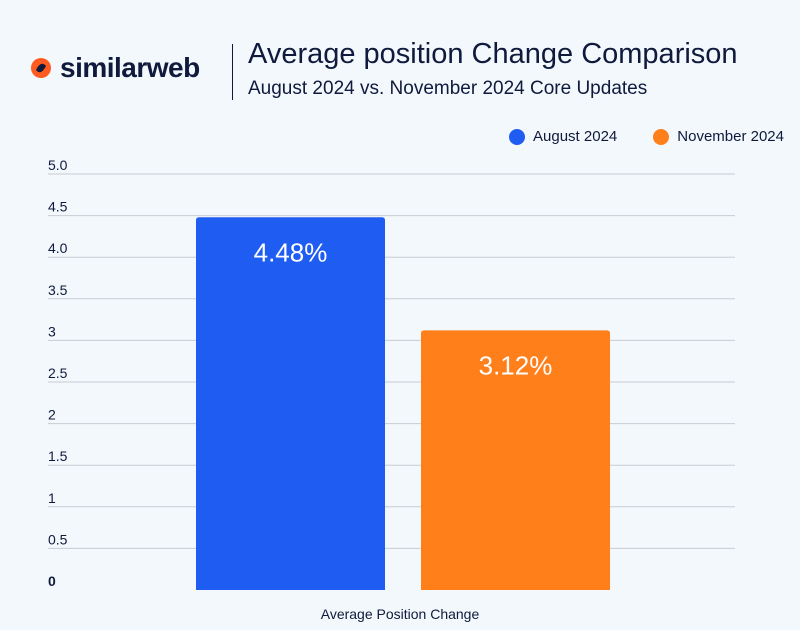 This screenshot has width=800, height=630. What do you see at coordinates (52, 498) in the screenshot?
I see `y-tick-label: 1` at bounding box center [52, 498].